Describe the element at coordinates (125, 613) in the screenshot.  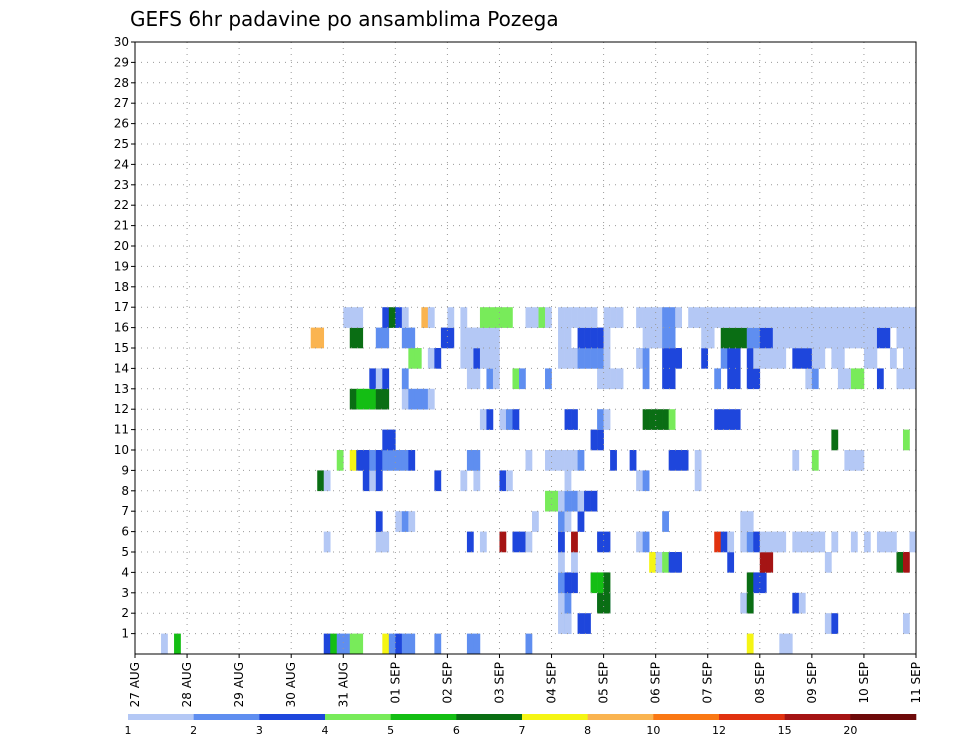
I see `y-tick-label: 2` at that location.